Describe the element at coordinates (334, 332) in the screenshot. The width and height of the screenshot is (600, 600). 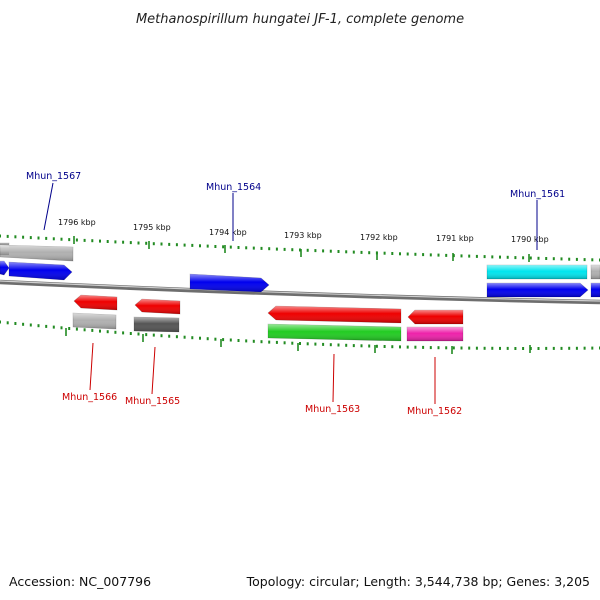
I see `gene-feature-green` at that location.